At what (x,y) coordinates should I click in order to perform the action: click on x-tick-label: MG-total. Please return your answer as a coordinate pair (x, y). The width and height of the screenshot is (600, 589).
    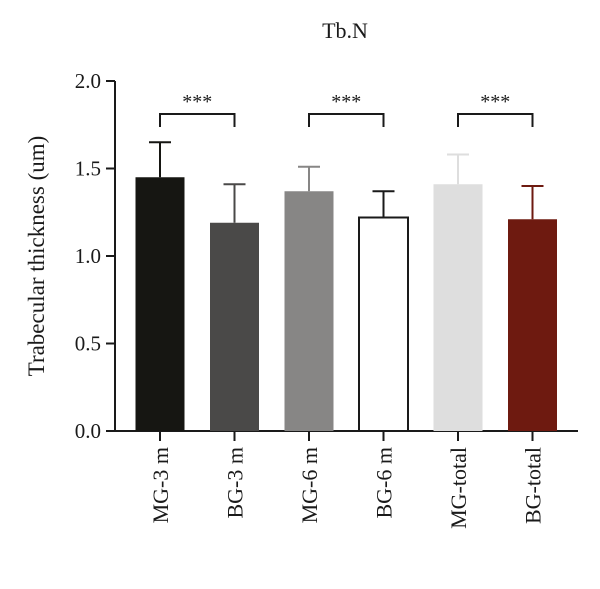
    Looking at the image, I should click on (458, 488).